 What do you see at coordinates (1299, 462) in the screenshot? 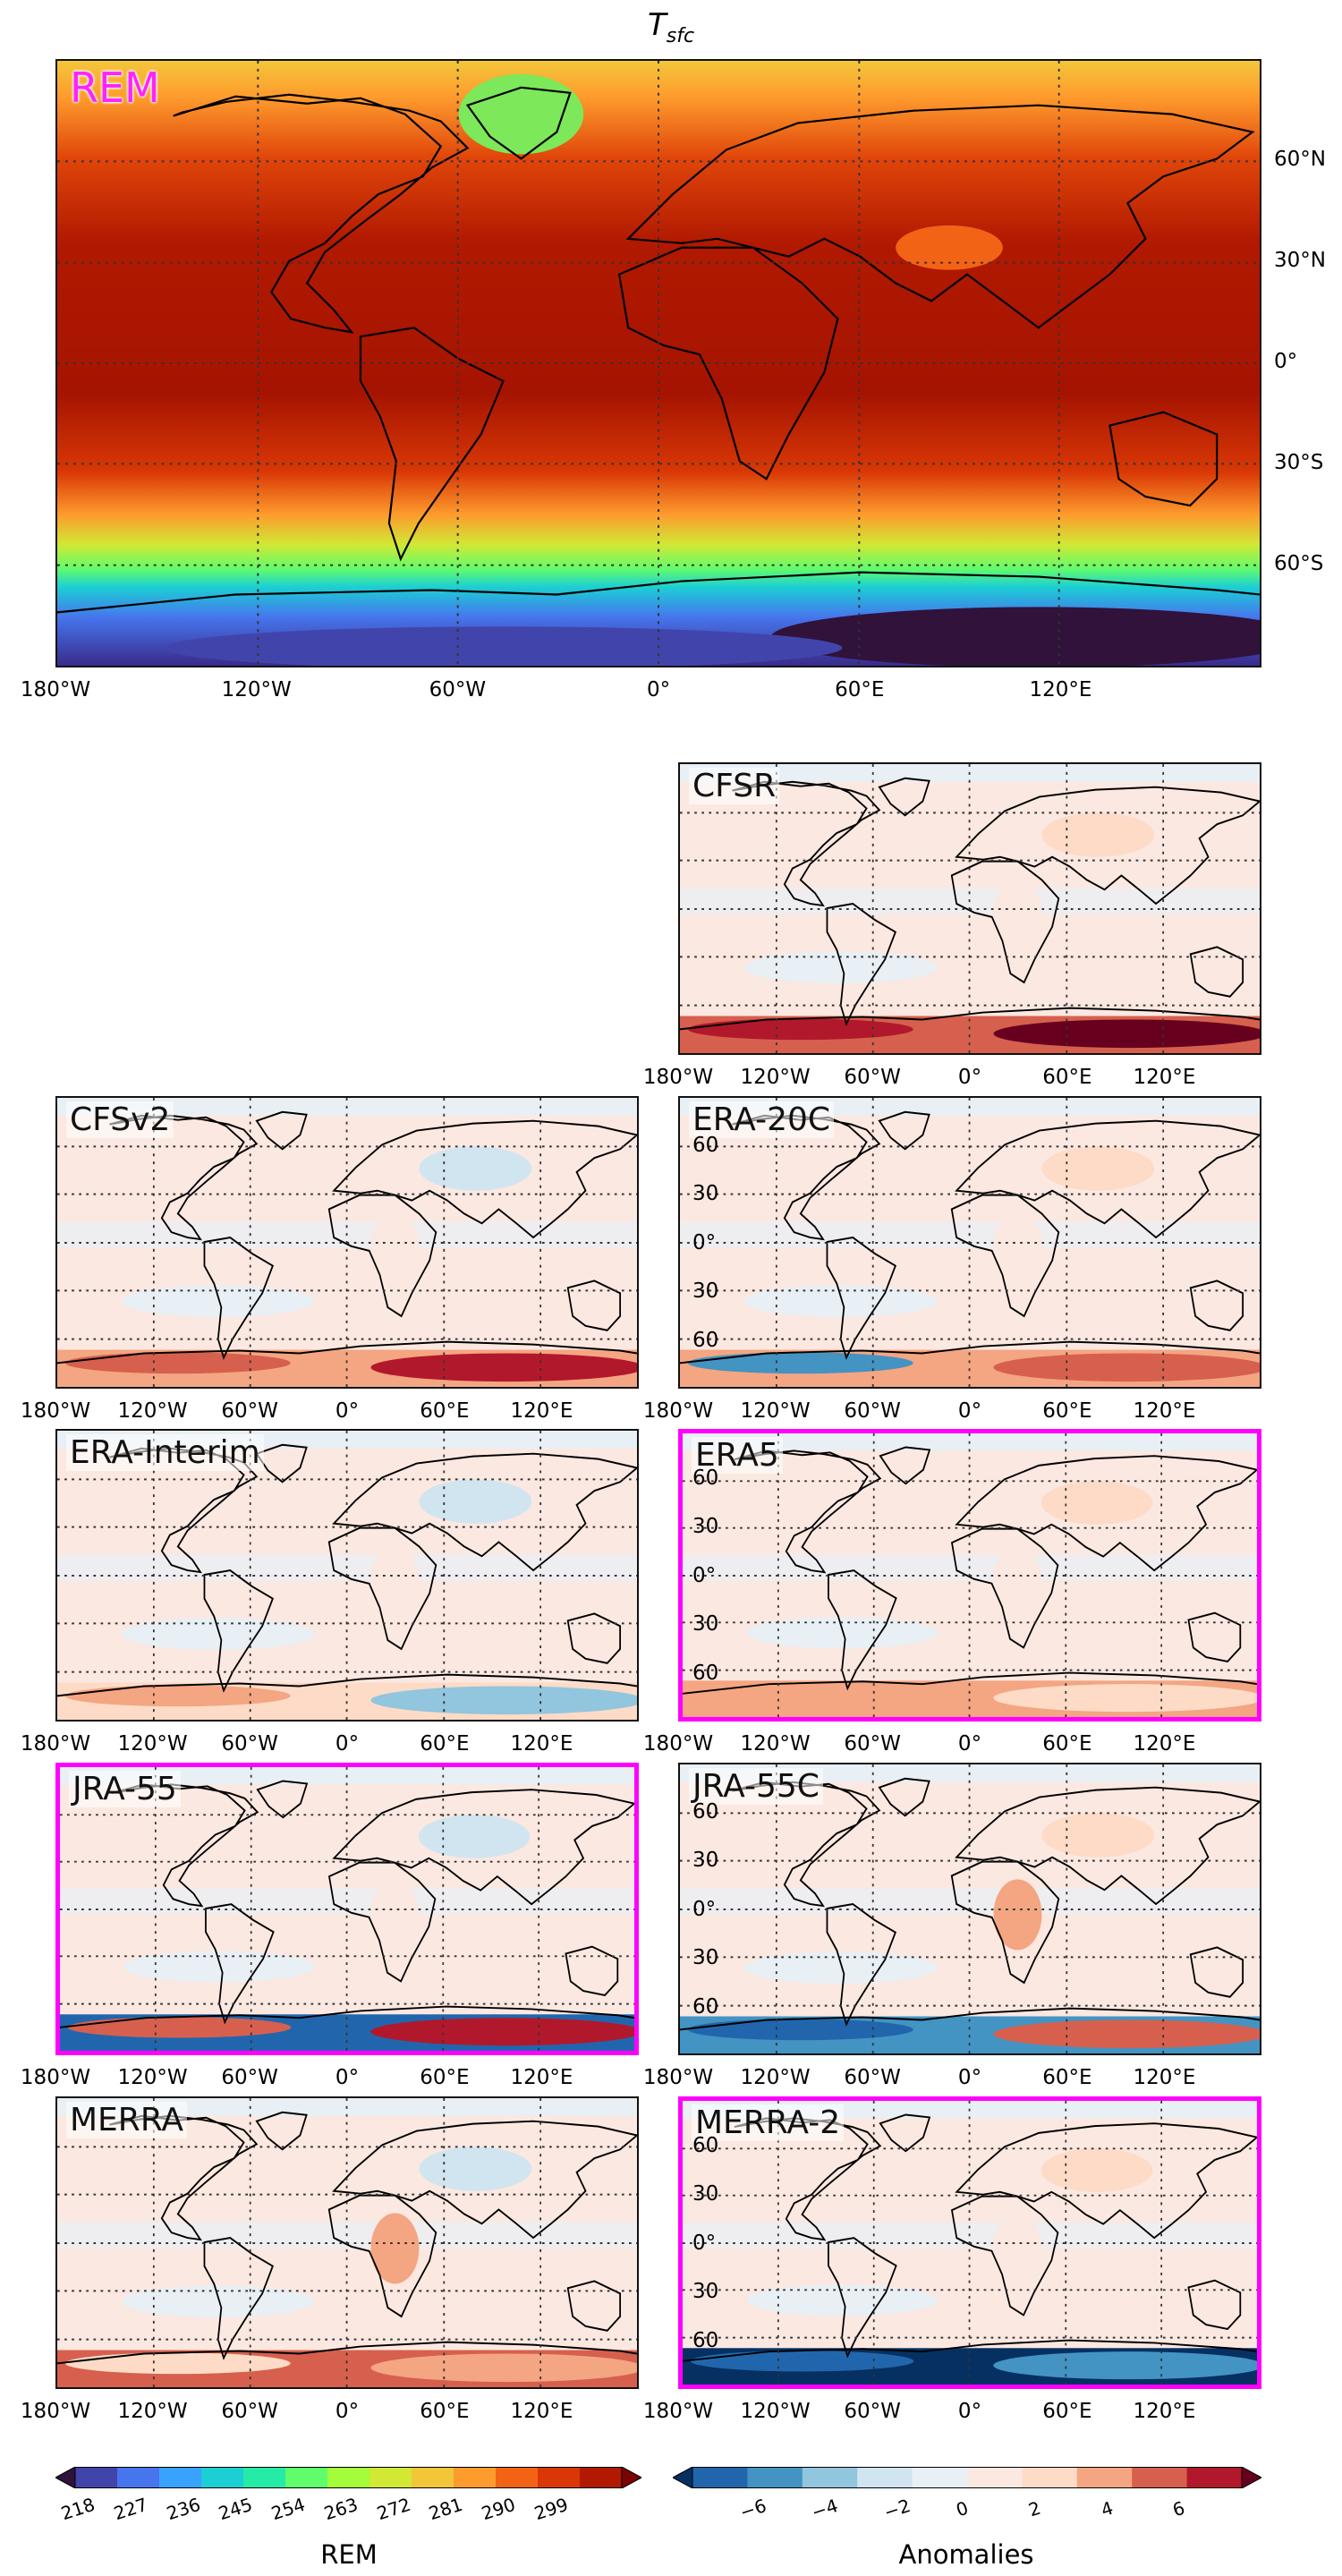
I see `main-lat-tick-label: 30°S` at bounding box center [1299, 462].